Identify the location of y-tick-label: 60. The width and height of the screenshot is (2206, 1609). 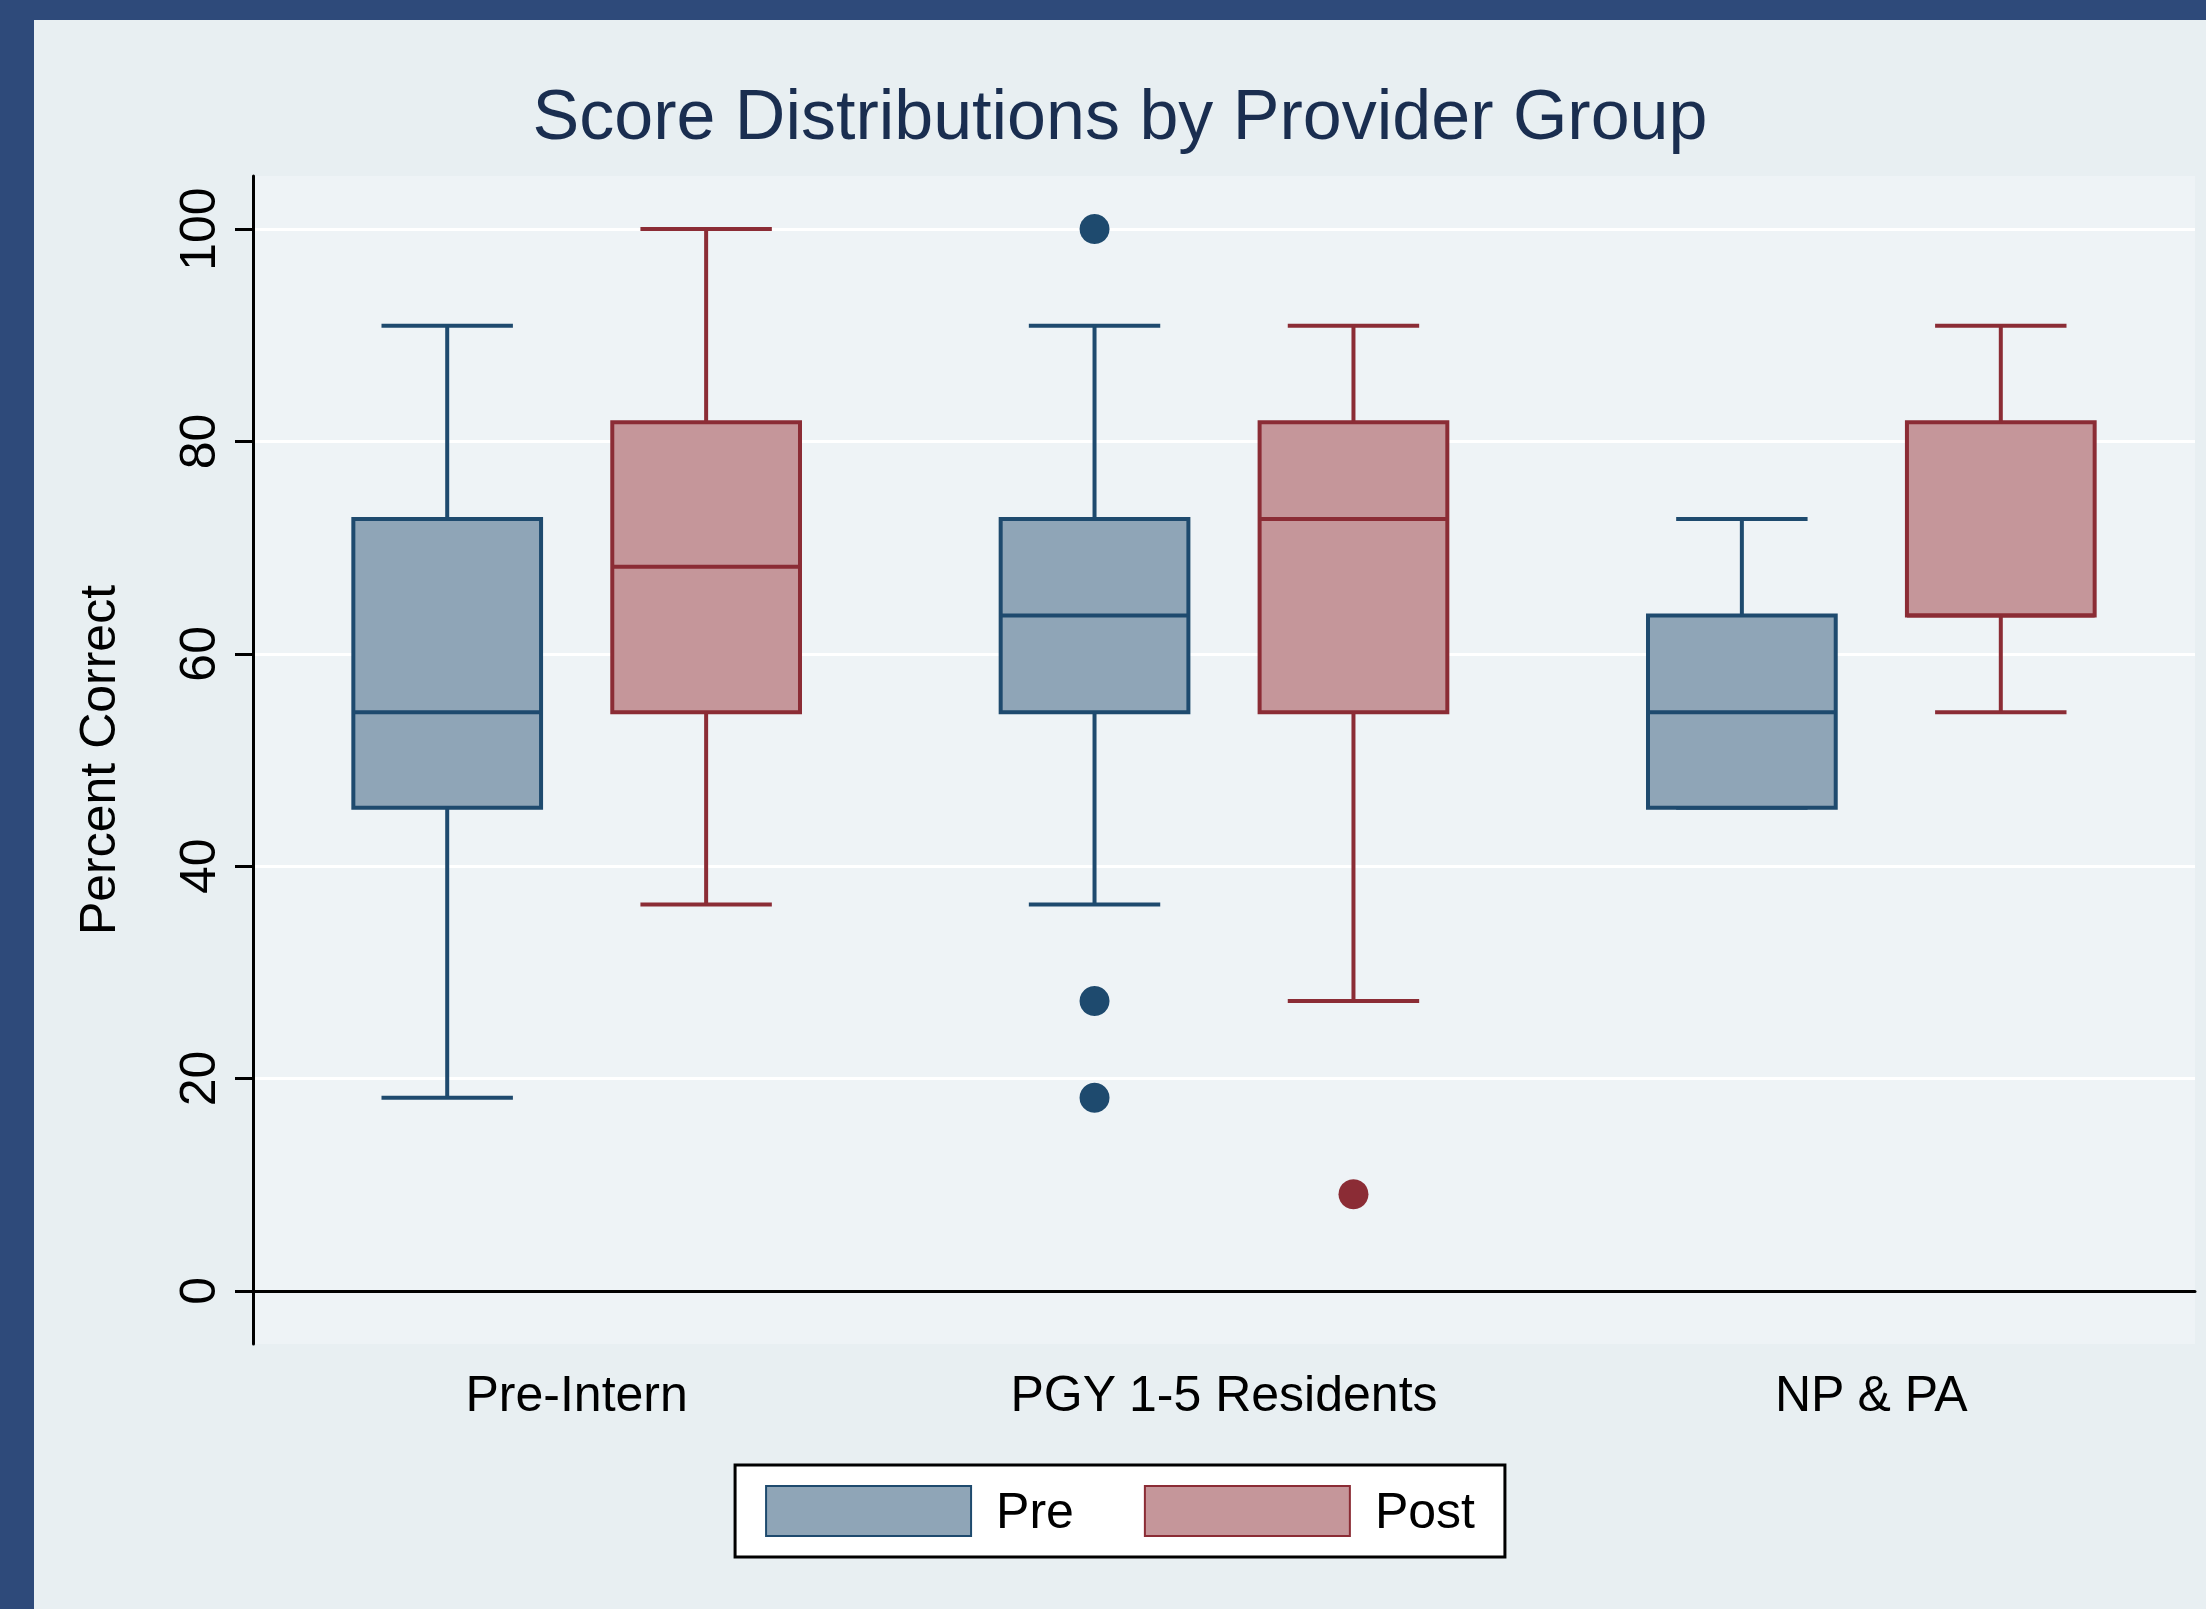
(198, 654).